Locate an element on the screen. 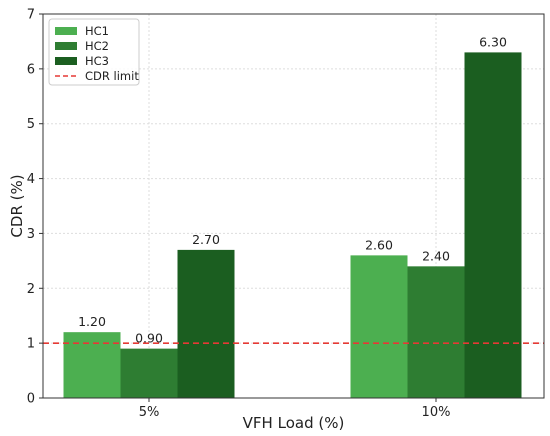  y-tick-label-1: 1 is located at coordinates (31, 344).